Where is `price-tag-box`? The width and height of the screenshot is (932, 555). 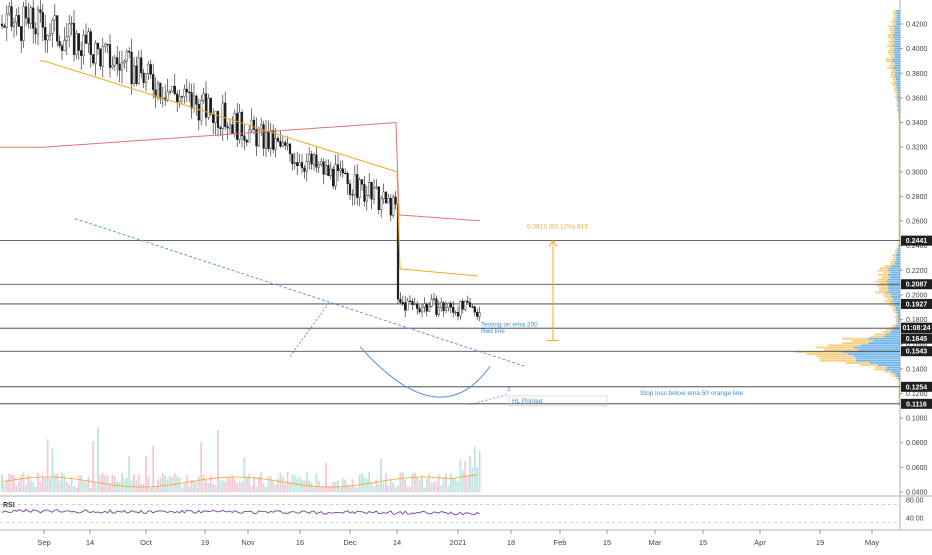 price-tag-box is located at coordinates (916, 240).